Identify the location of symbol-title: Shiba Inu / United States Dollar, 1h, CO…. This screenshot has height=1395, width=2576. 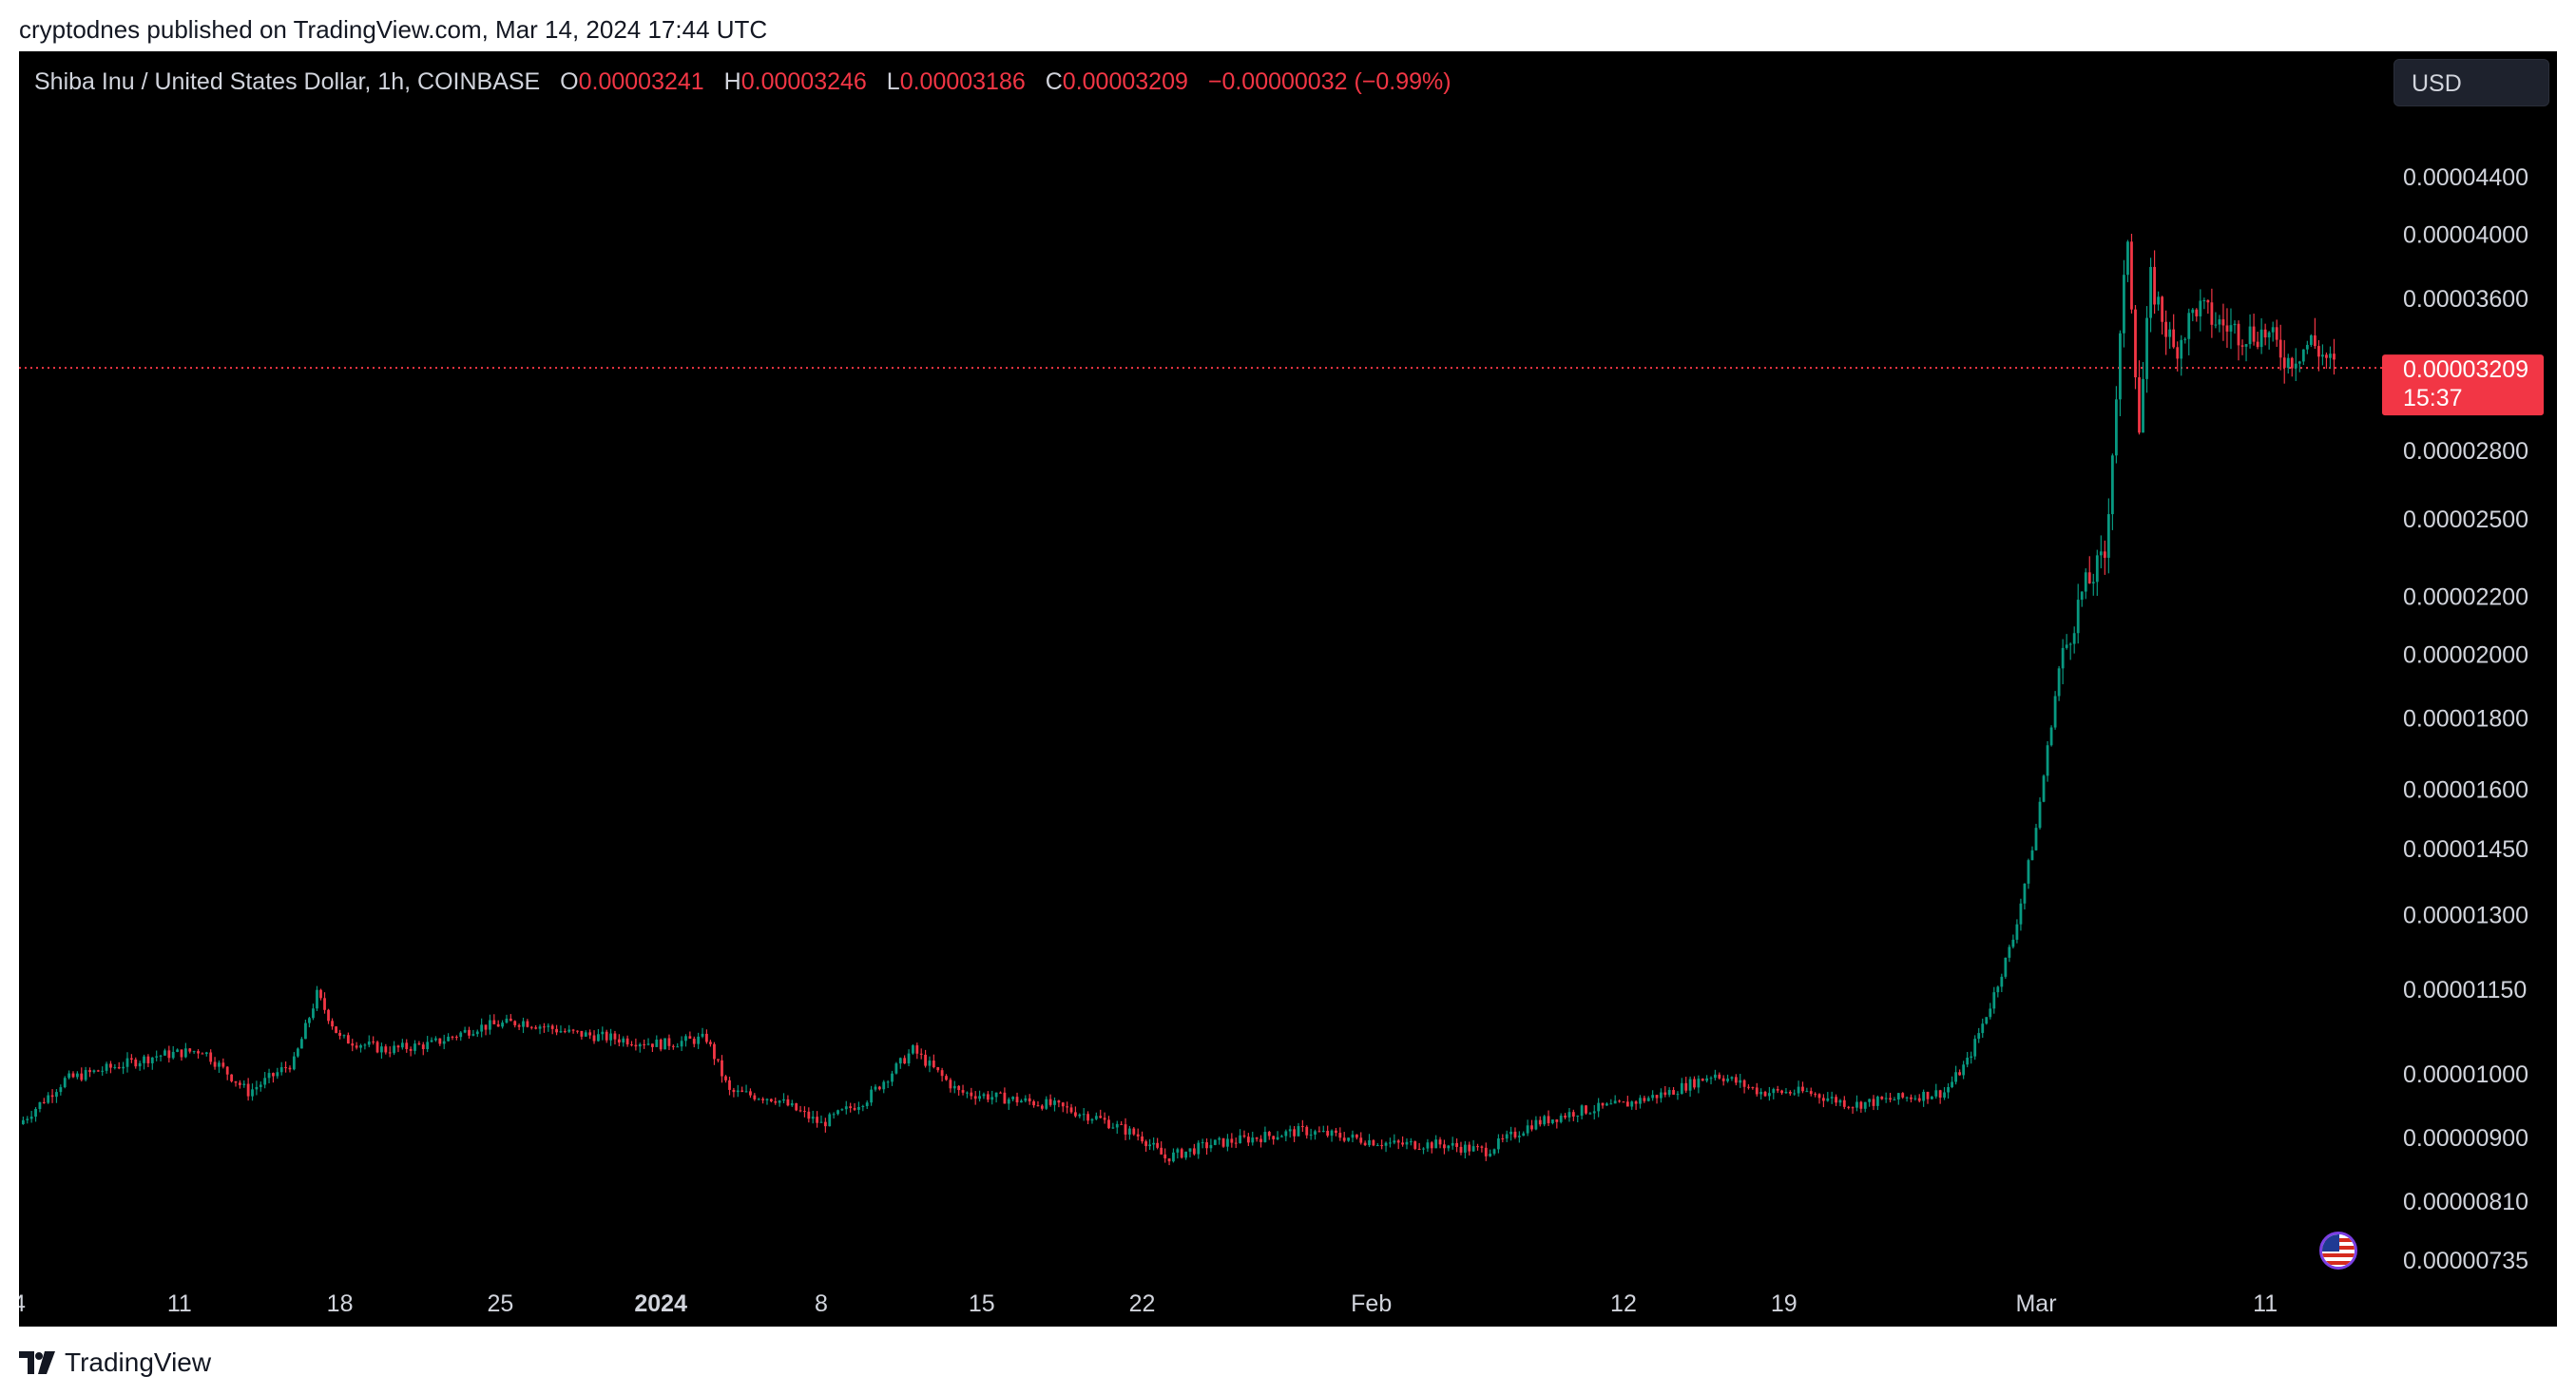
(287, 81).